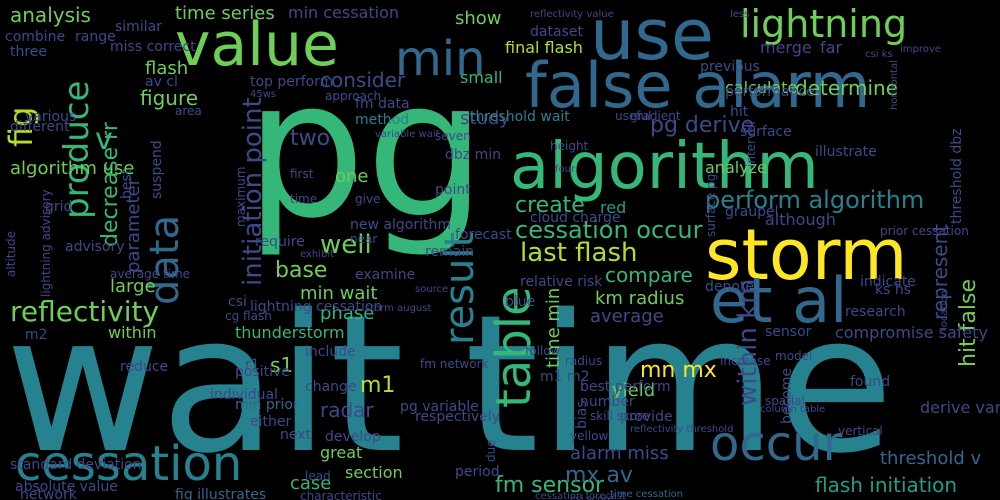  I want to click on word-15: cessation, so click(129, 464).